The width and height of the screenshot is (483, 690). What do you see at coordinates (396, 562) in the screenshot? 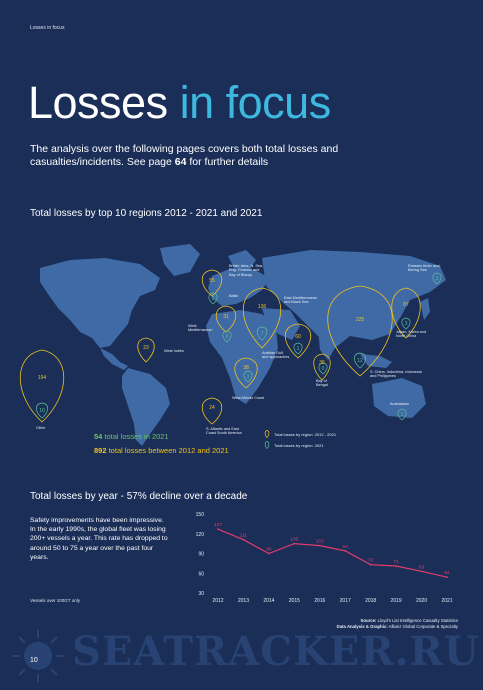
I see `data-label: 71` at bounding box center [396, 562].